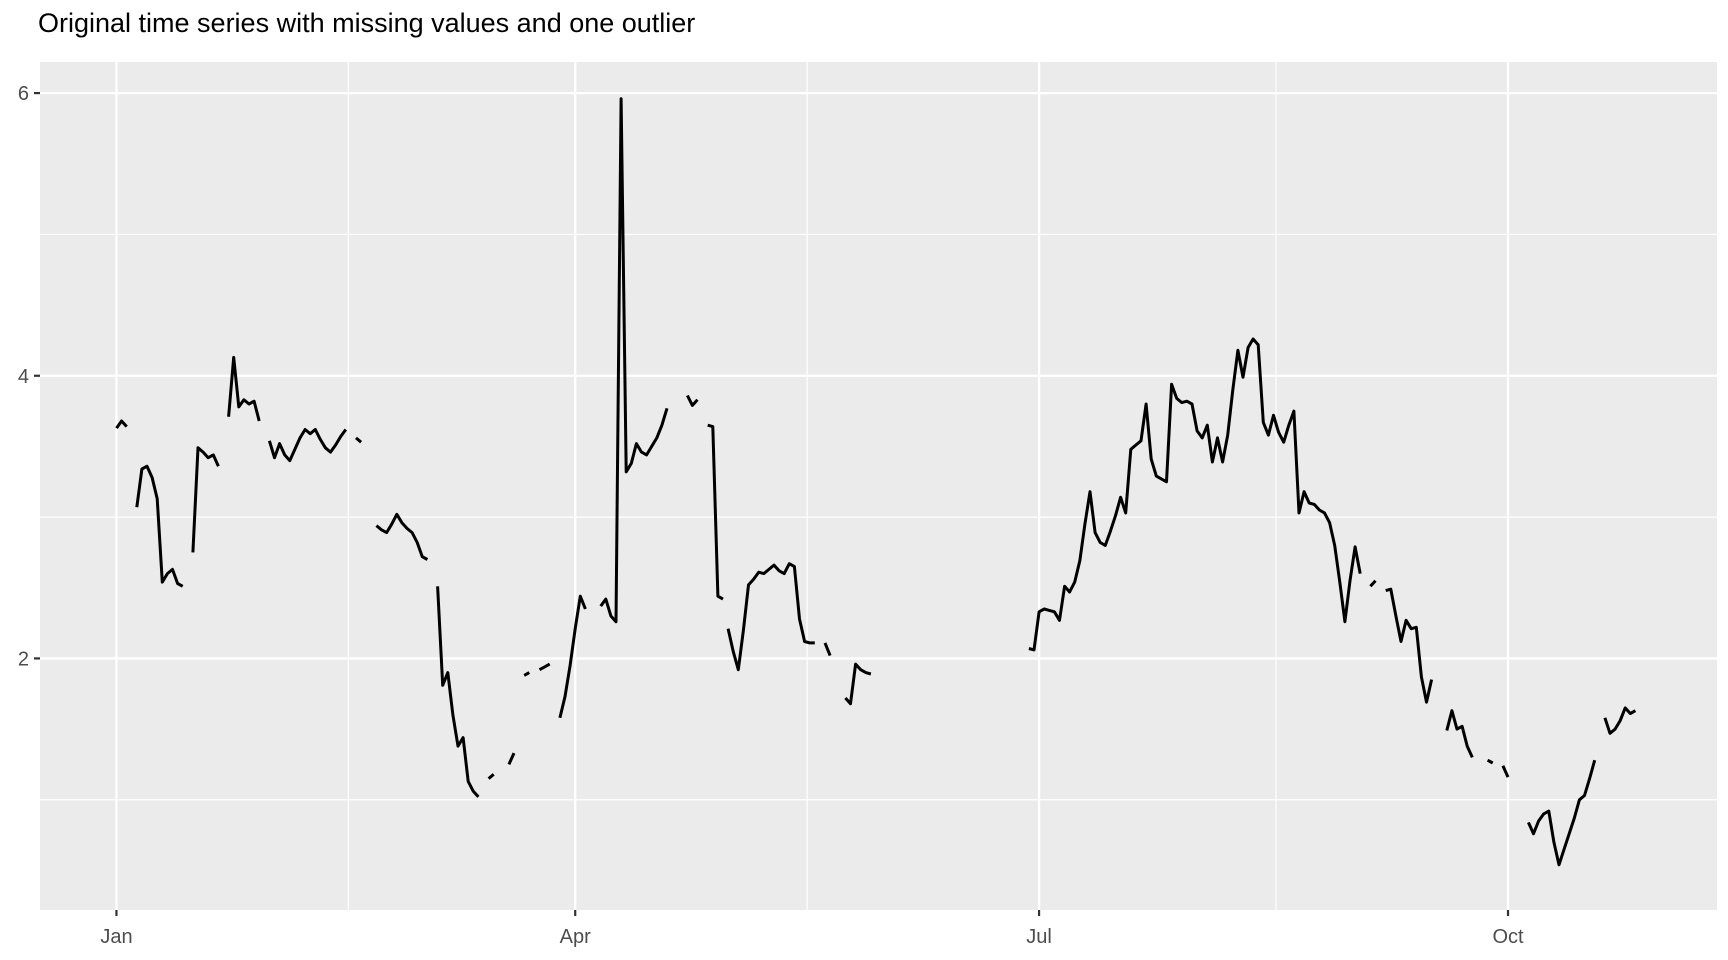  I want to click on x-axis-label: Jan, so click(116, 937).